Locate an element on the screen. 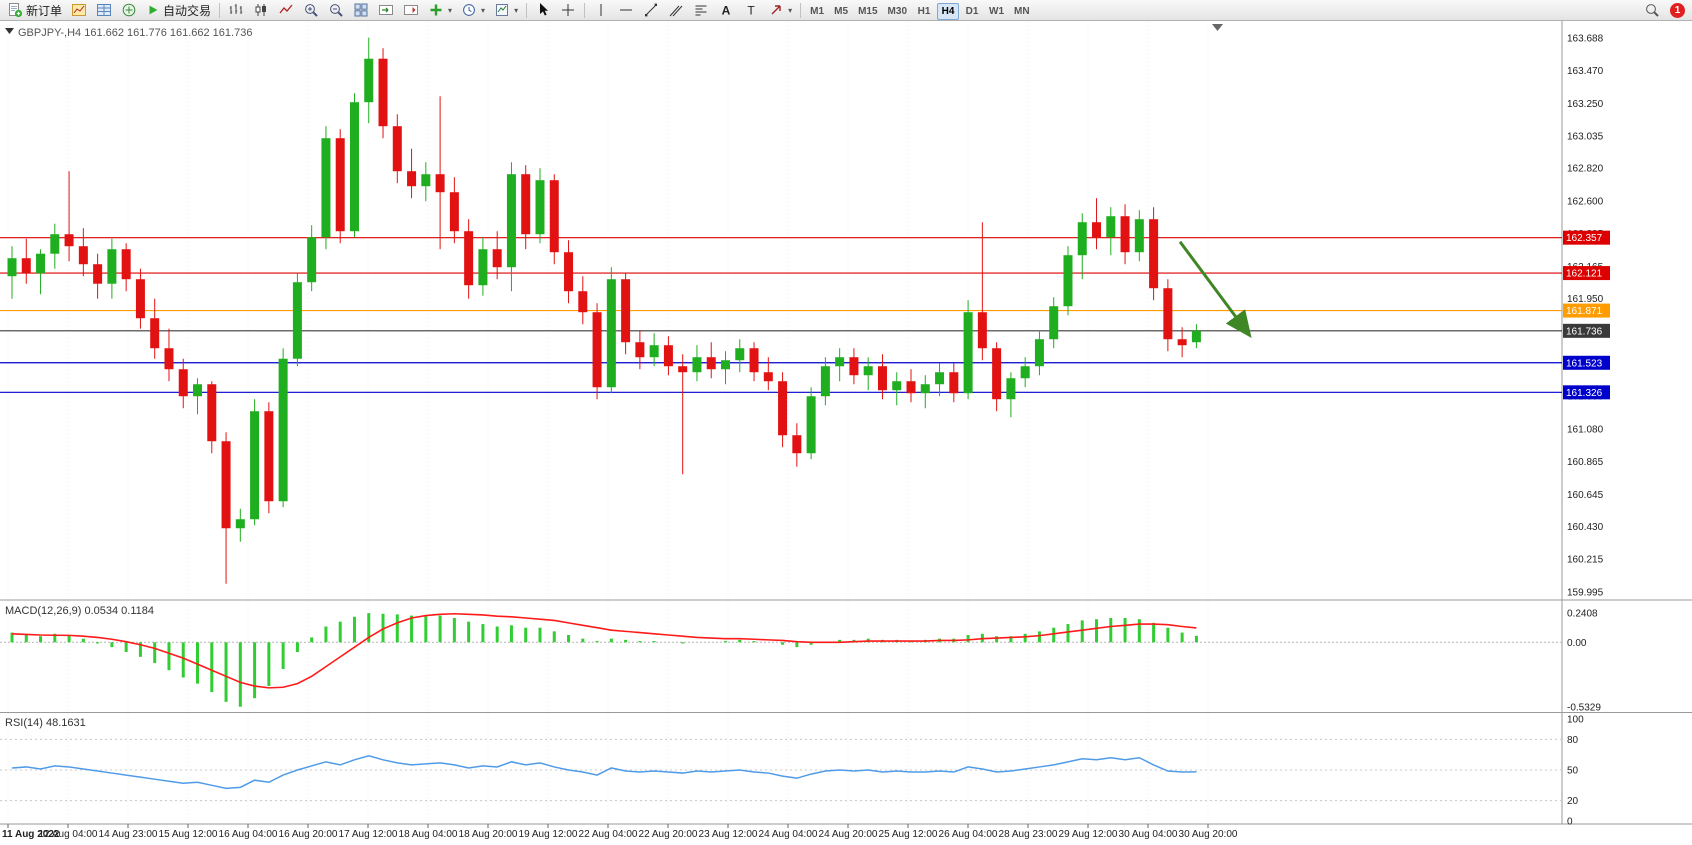 This screenshot has height=845, width=1692. new-order-button: 新订单 is located at coordinates (34, 10).